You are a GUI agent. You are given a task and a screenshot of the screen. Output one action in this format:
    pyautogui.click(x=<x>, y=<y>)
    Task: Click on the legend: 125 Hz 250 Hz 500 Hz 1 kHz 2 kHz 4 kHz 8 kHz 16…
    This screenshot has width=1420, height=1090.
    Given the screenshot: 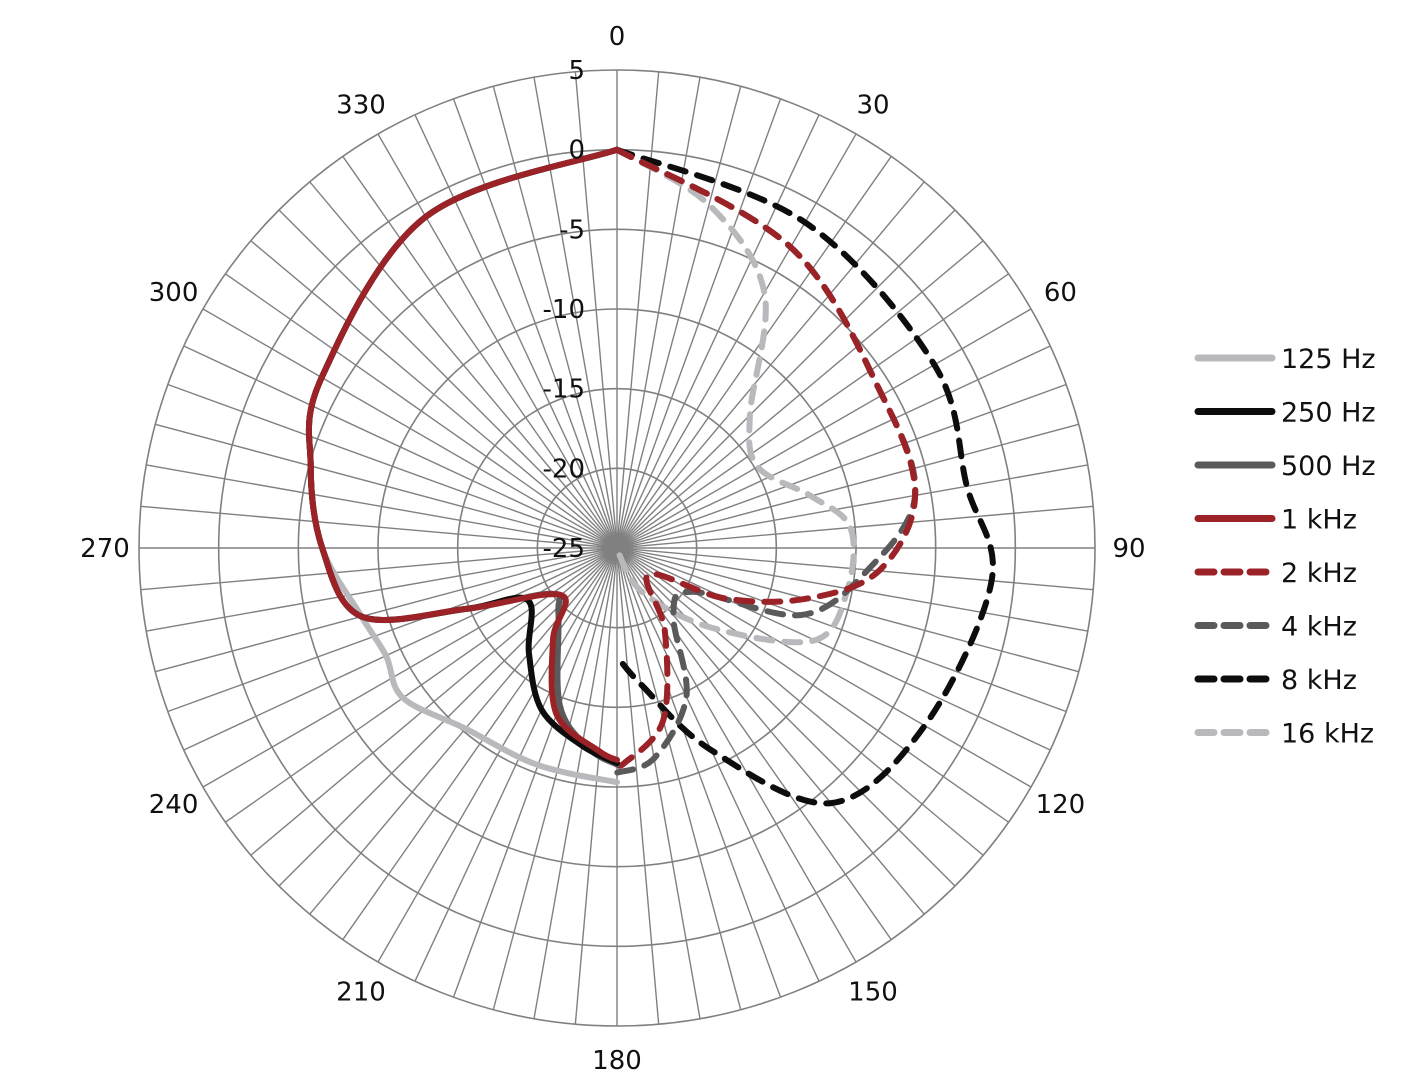 What is the action you would take?
    pyautogui.click(x=1285, y=547)
    